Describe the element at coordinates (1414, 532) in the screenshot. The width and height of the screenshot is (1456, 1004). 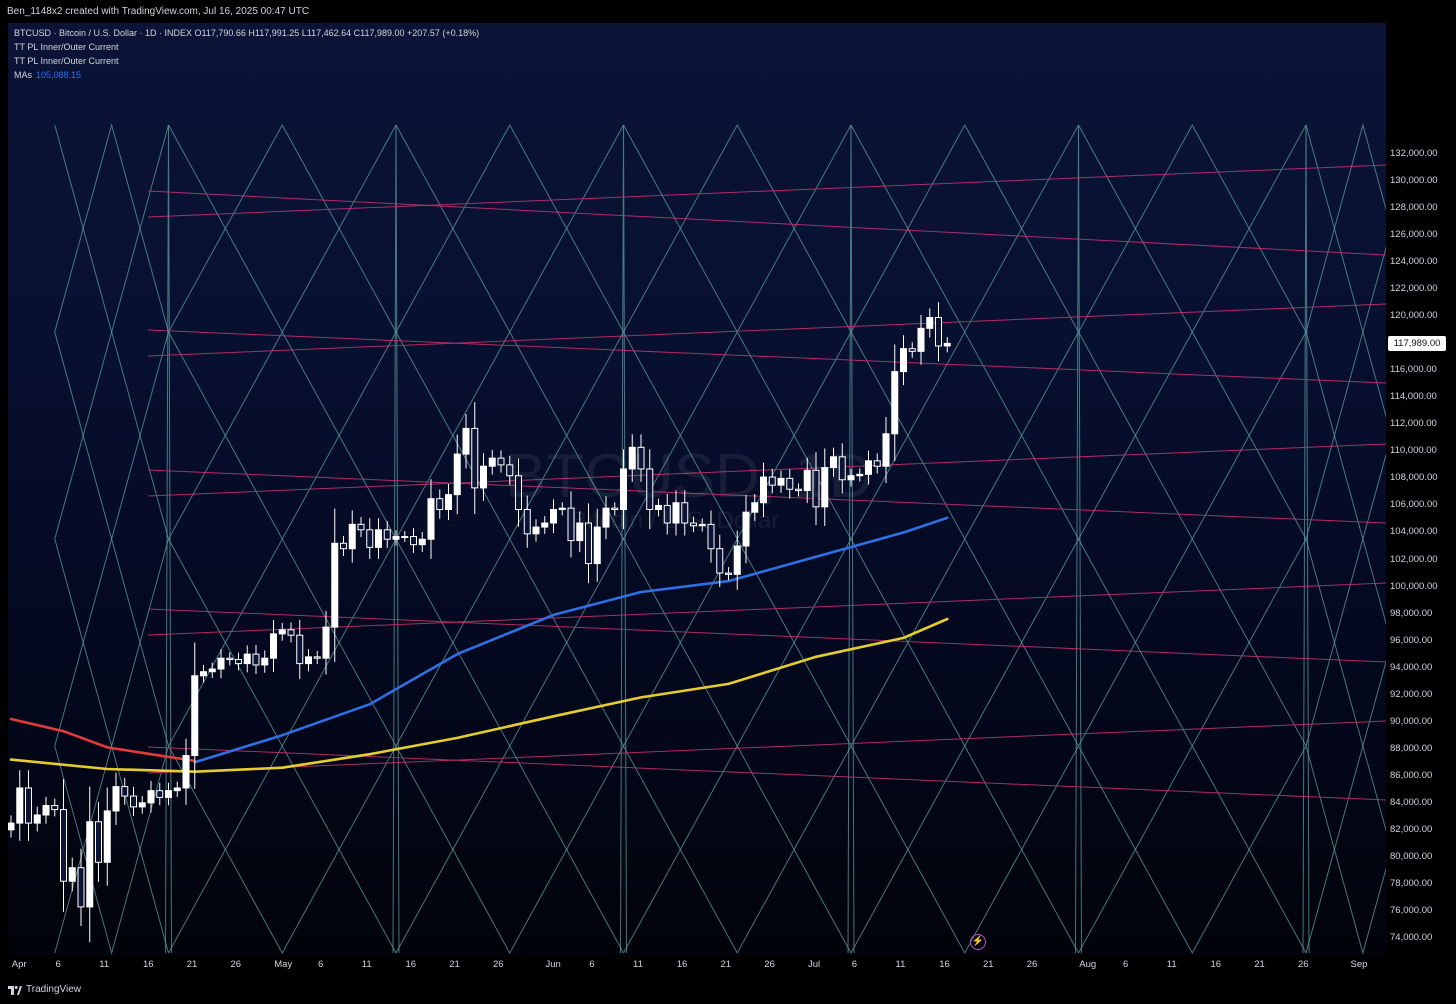
I see `price-tick-label: 104,000.00` at that location.